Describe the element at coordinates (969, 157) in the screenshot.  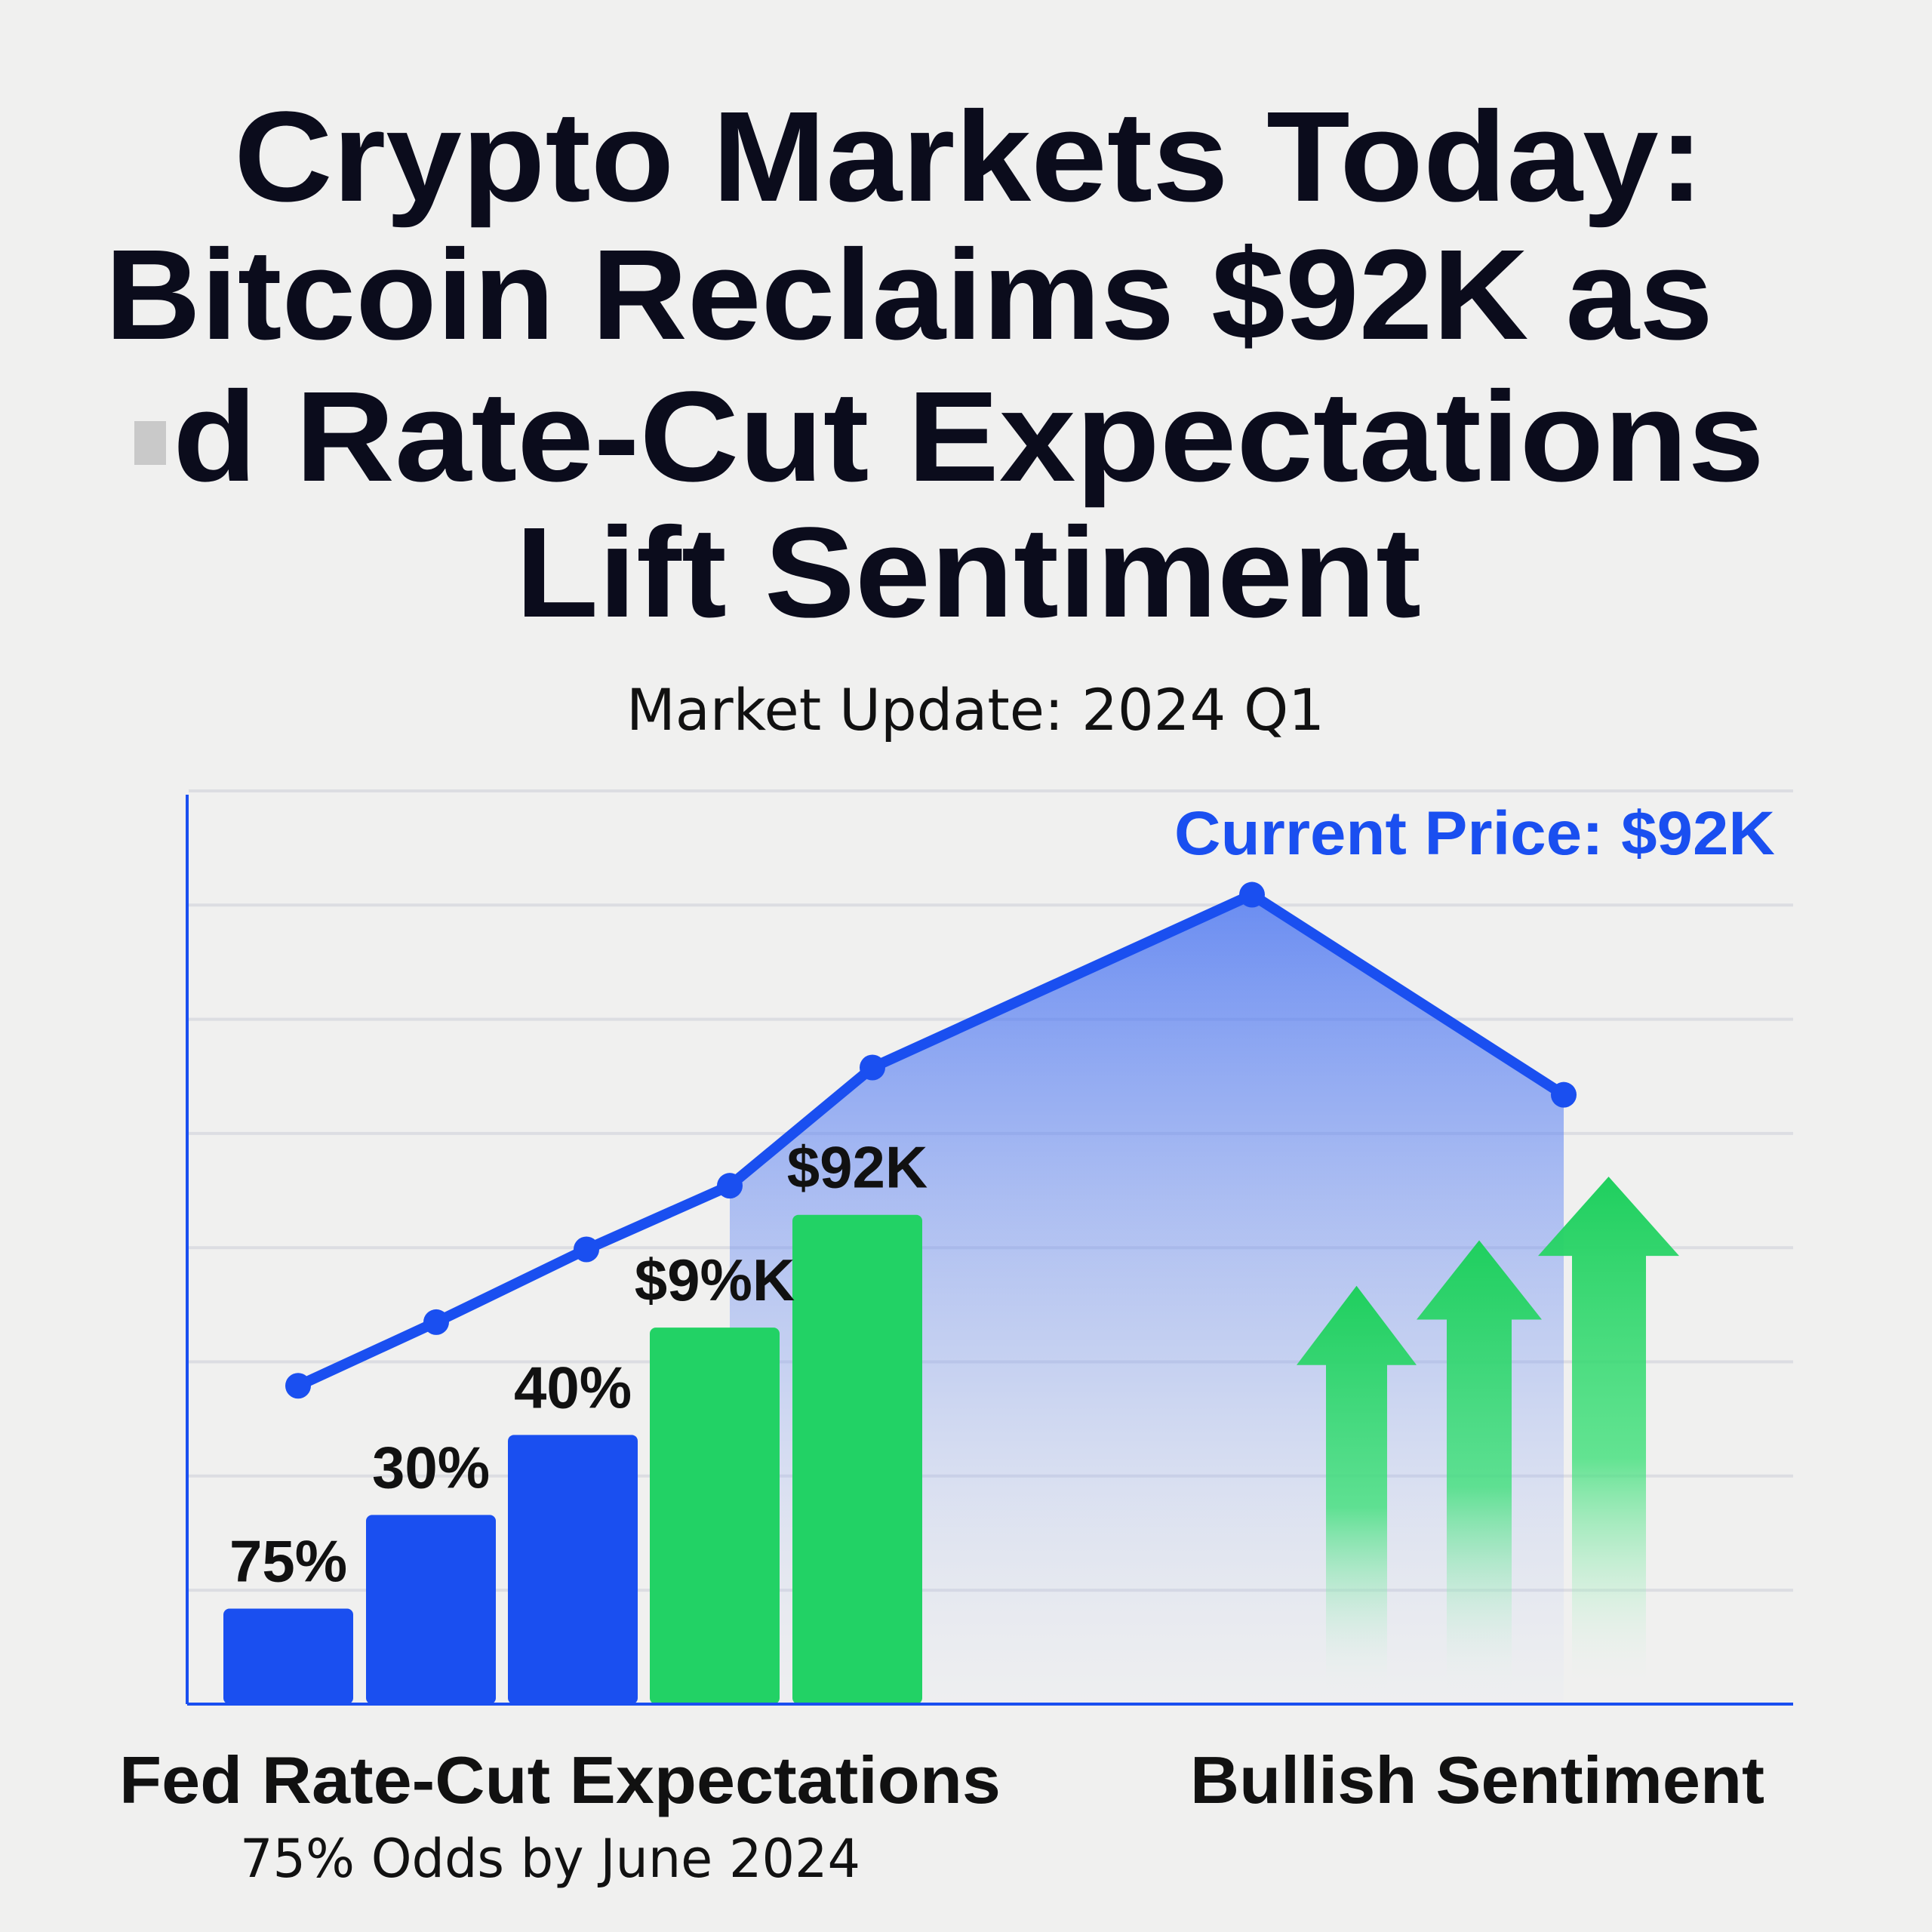
I see `title-line-1: Crypto Markets Today:` at that location.